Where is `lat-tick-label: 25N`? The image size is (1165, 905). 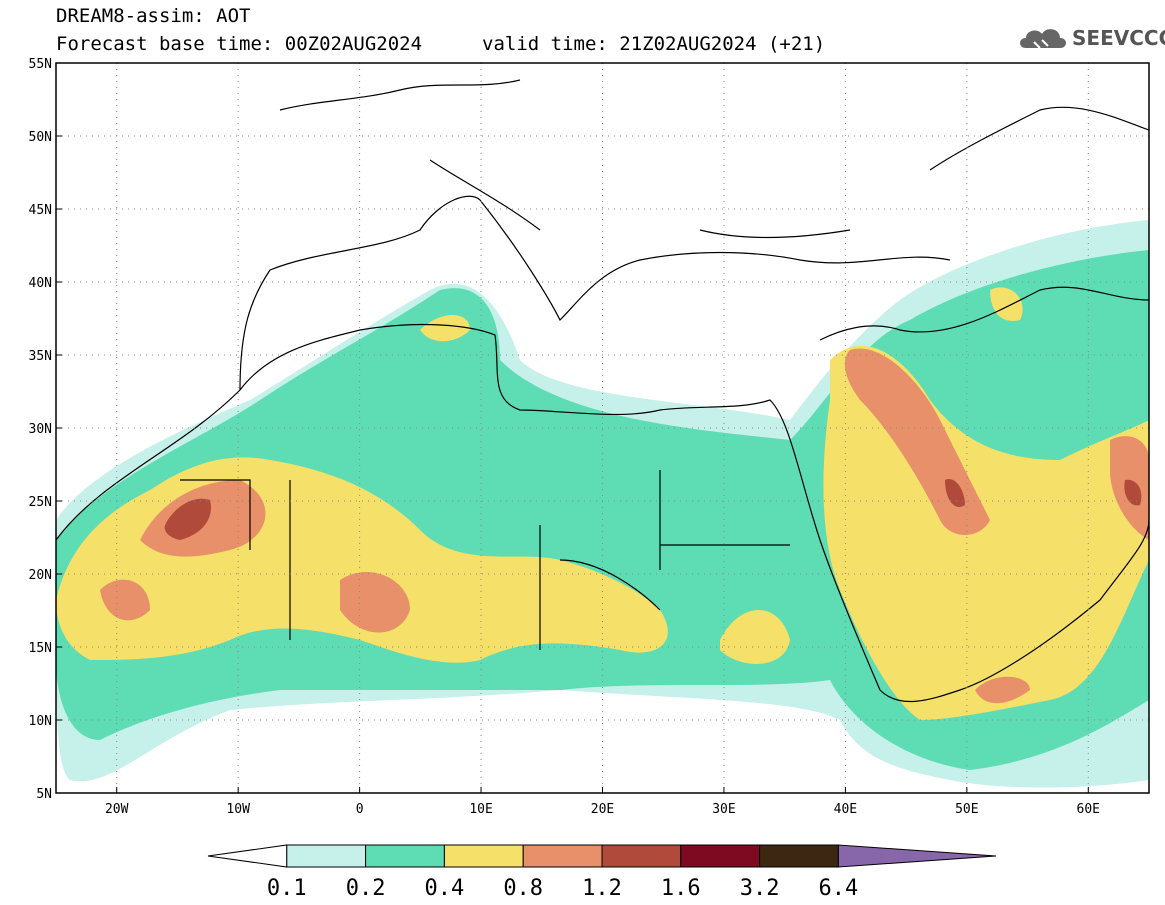 lat-tick-label: 25N is located at coordinates (40, 502).